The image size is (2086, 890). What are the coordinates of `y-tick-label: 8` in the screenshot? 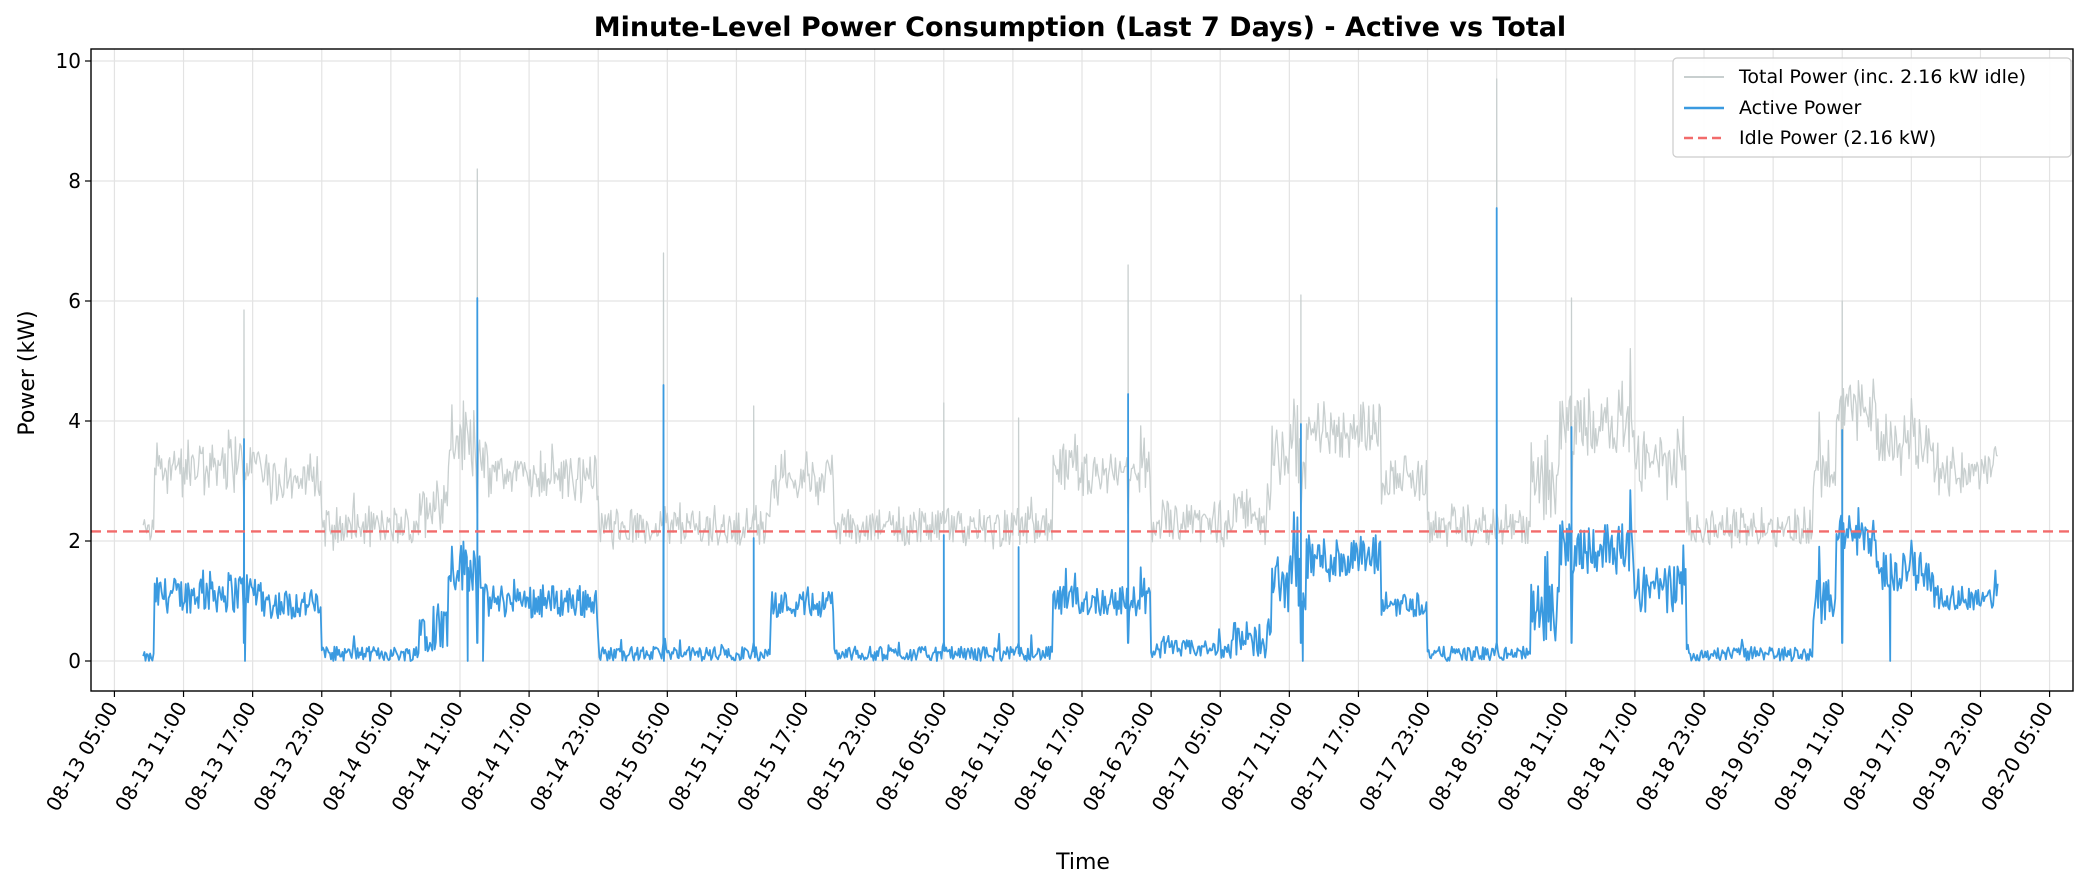 It's located at (74, 181).